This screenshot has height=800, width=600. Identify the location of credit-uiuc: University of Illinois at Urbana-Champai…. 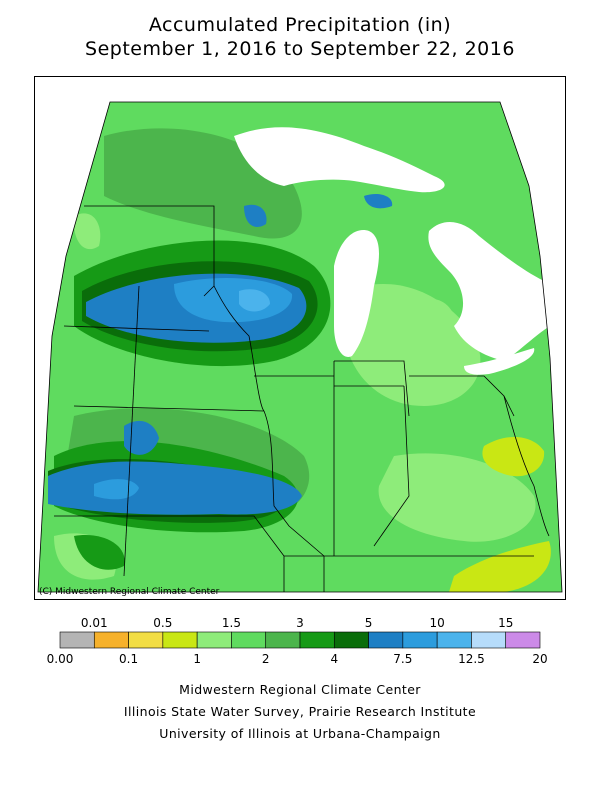
(300, 733).